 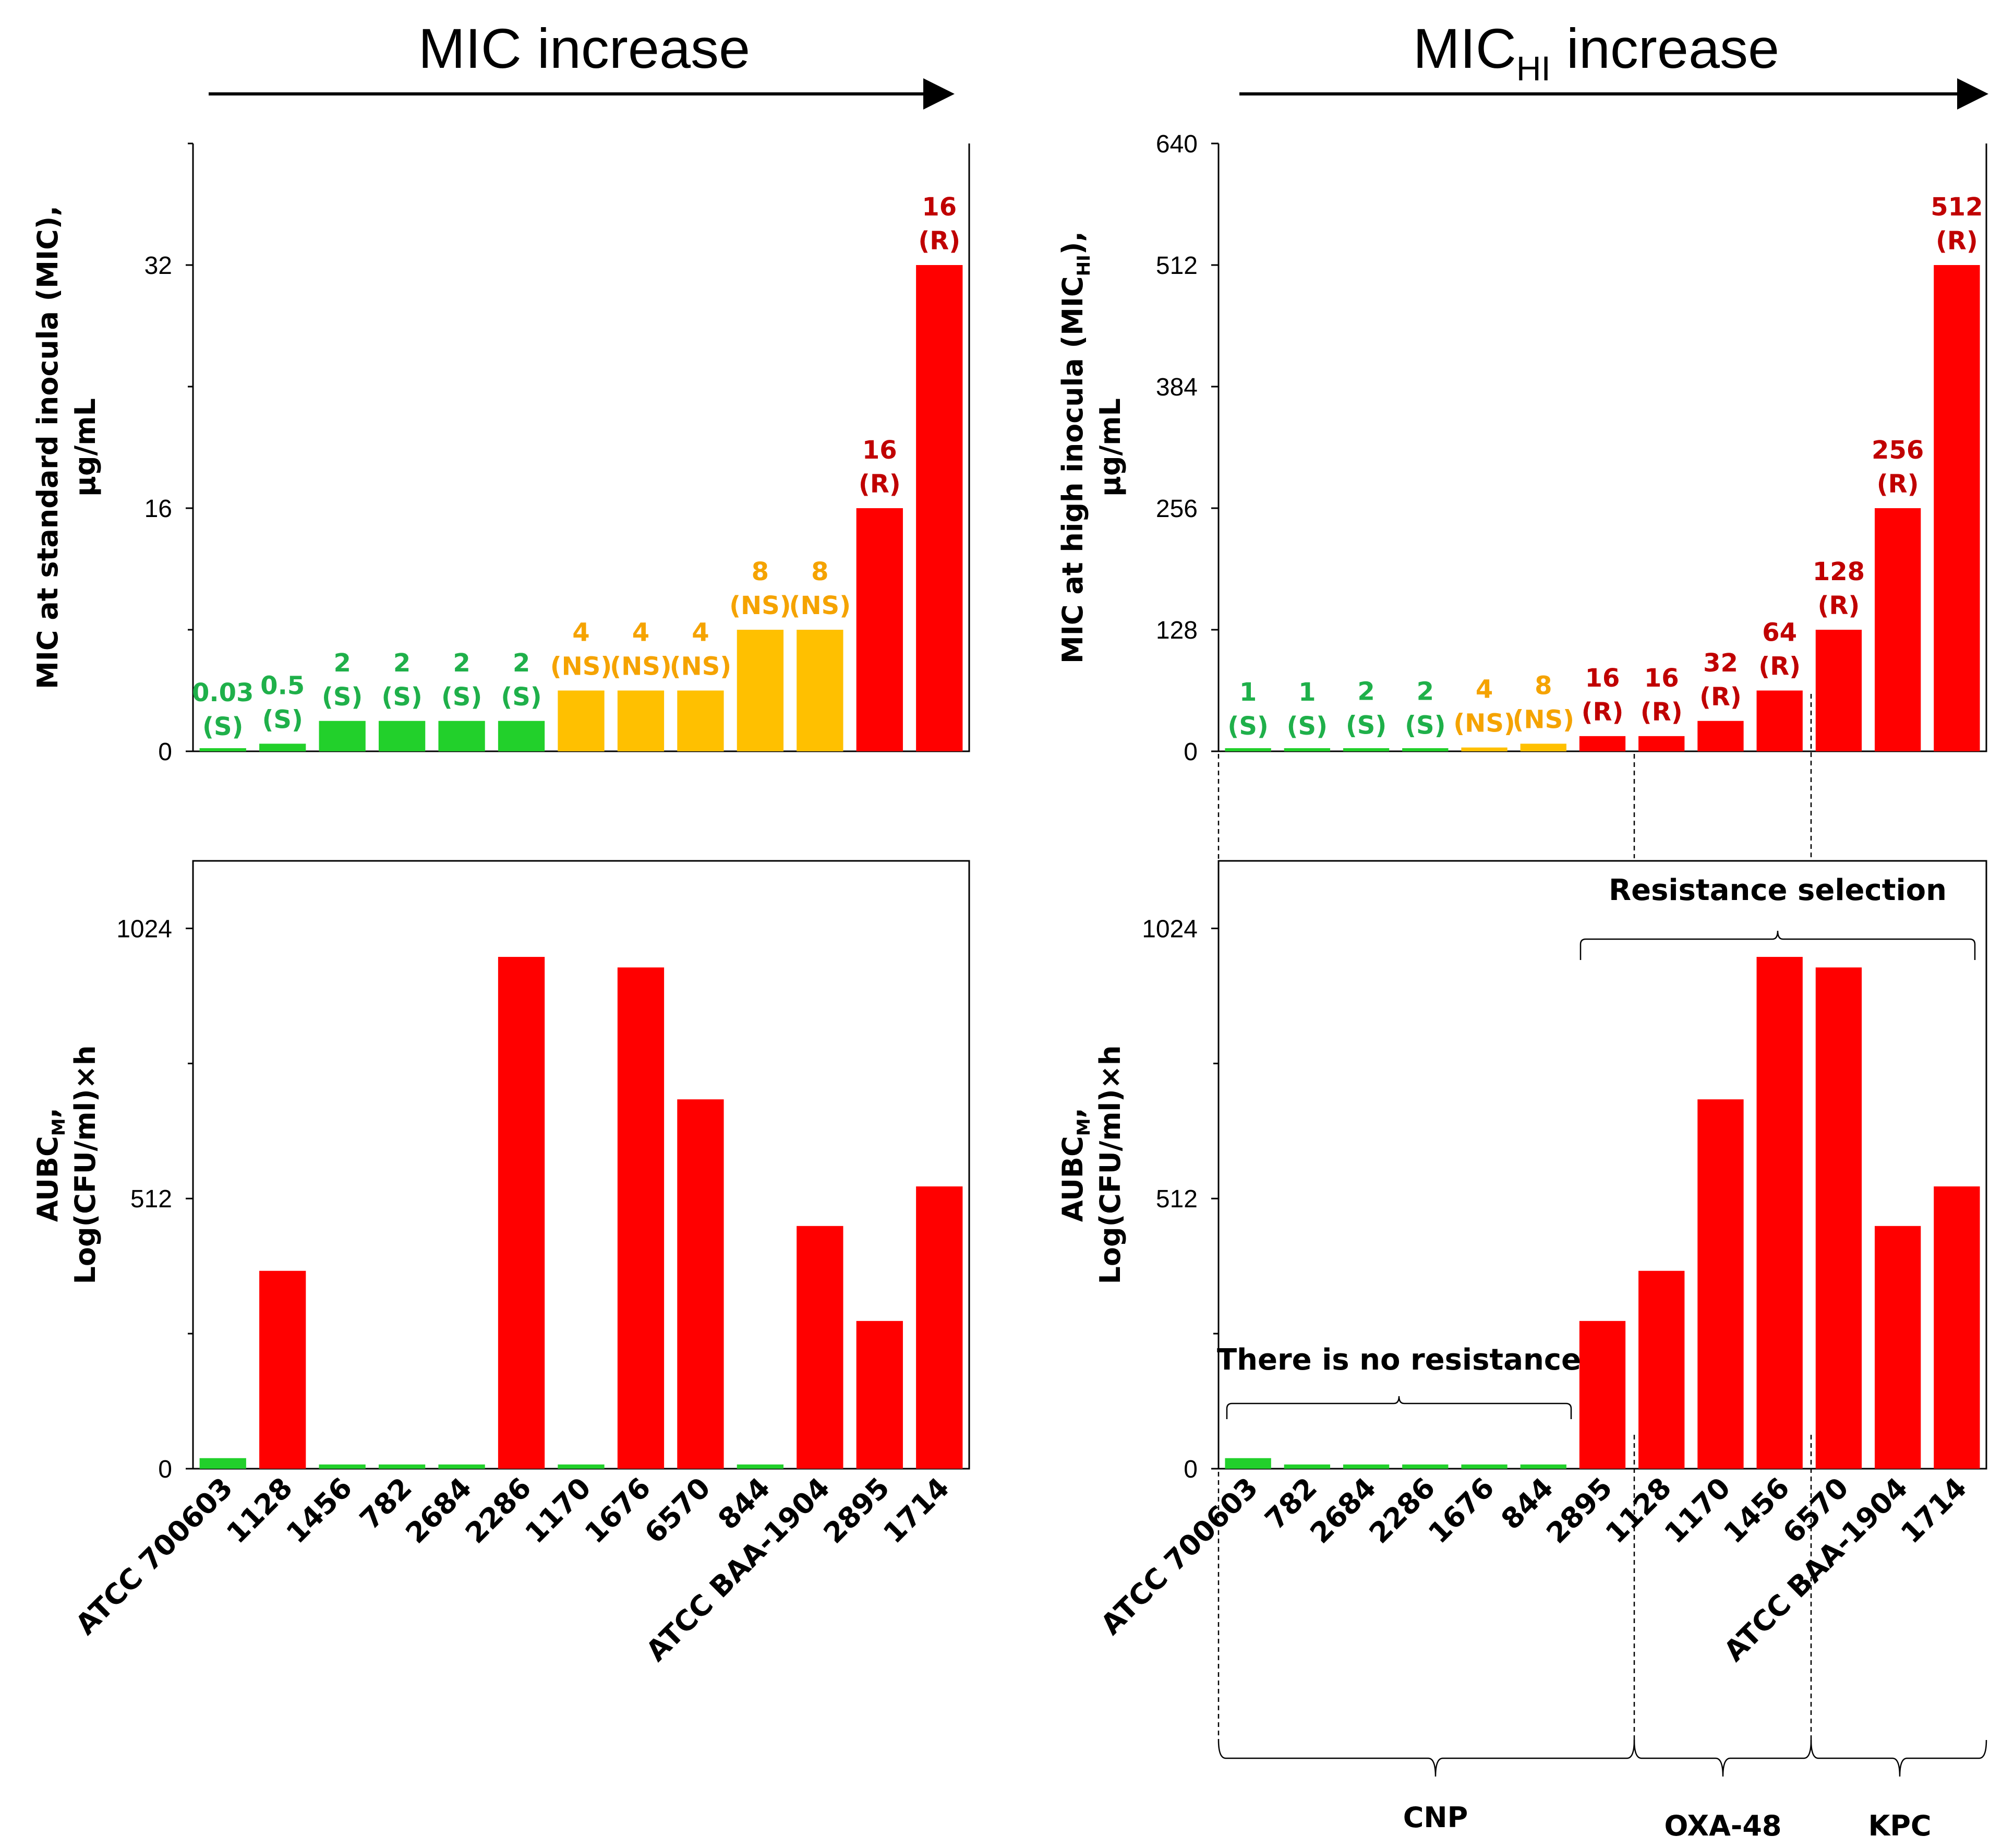 What do you see at coordinates (1779, 632) in the screenshot?
I see `bar-value-label: 64` at bounding box center [1779, 632].